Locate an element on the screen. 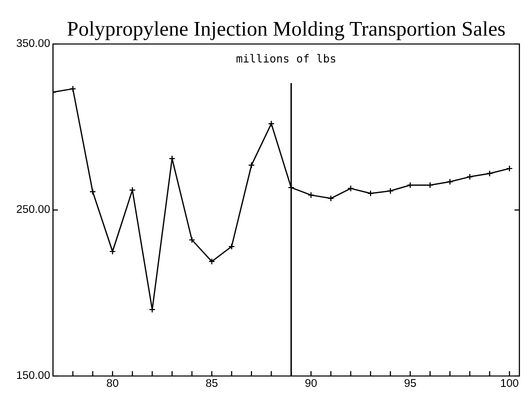 The width and height of the screenshot is (530, 400). y-tick-label: 150.00 is located at coordinates (33, 375).